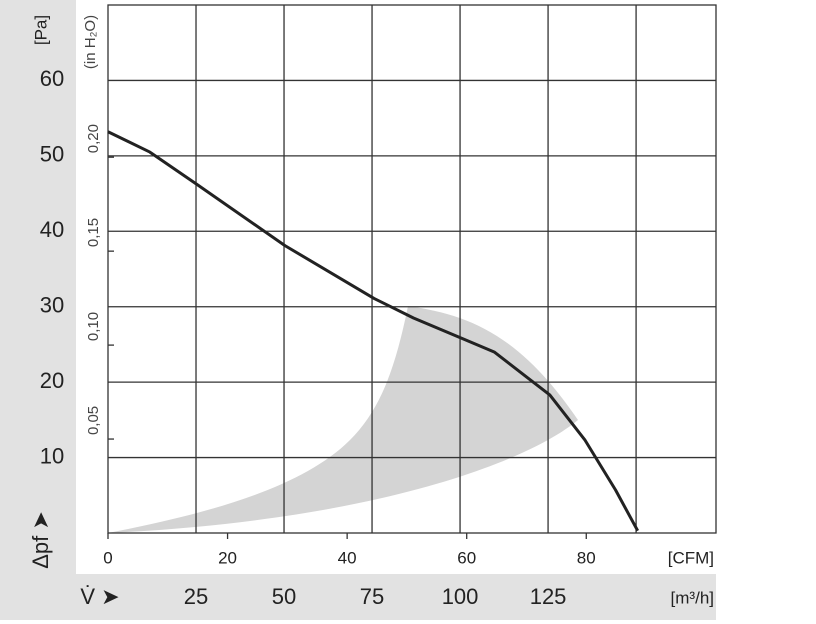 The width and height of the screenshot is (816, 624). What do you see at coordinates (52, 229) in the screenshot?
I see `y-tick-label: 40` at bounding box center [52, 229].